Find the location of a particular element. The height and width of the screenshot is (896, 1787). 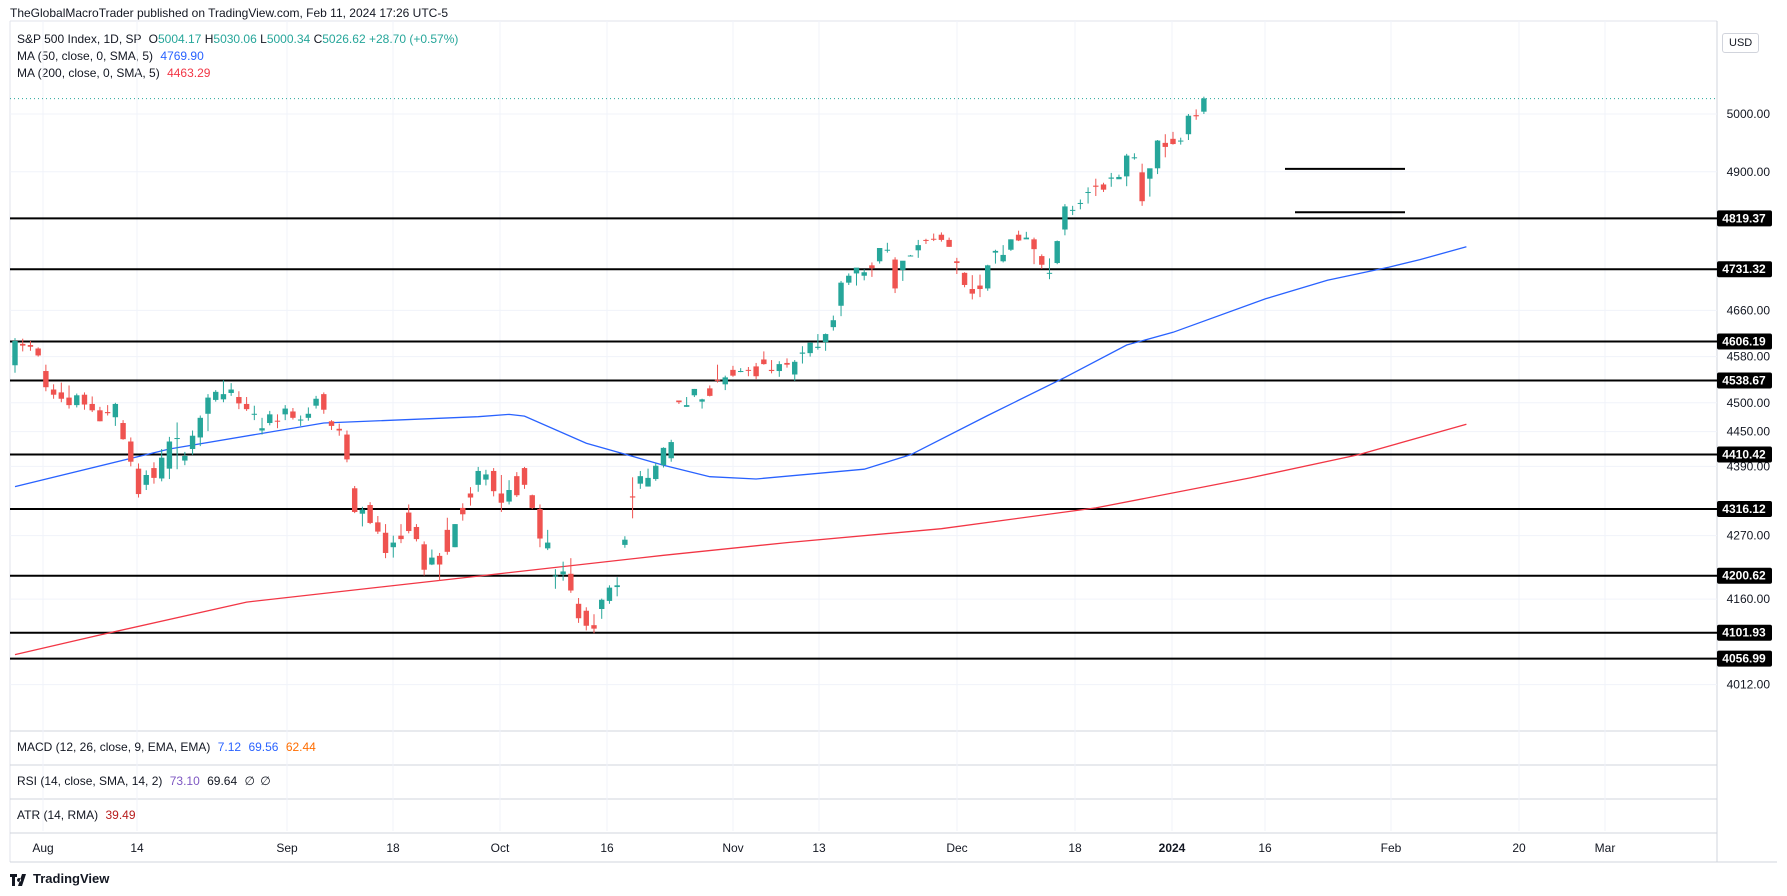

y-tick-label: 4660.00 is located at coordinates (1749, 310).